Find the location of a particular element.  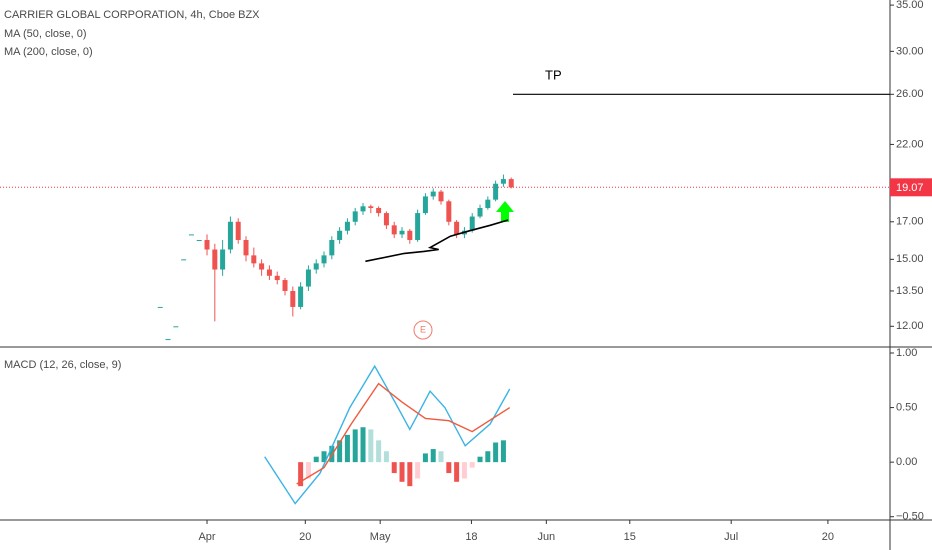

tp-label: TP is located at coordinates (553, 74).